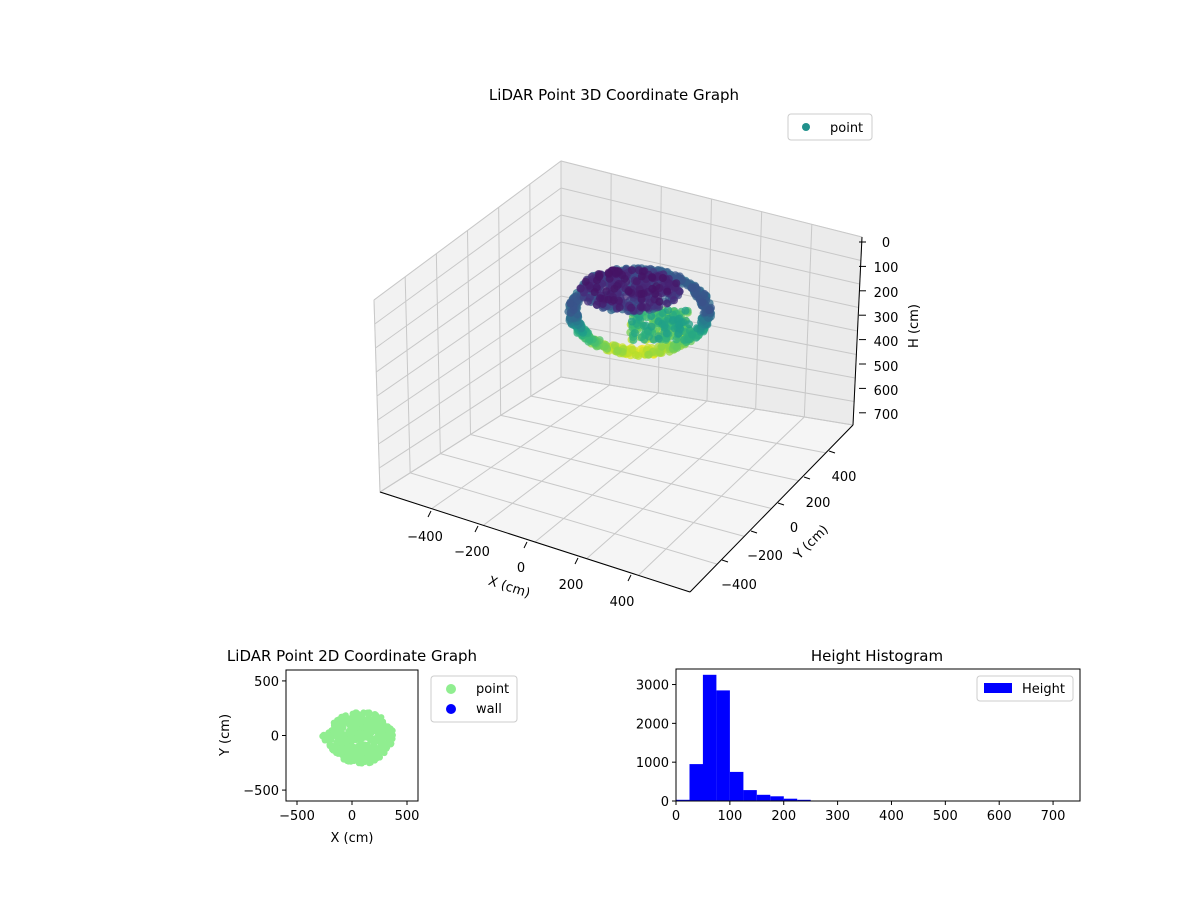 The width and height of the screenshot is (1200, 900). I want to click on chart-2d-xlabel: X (cm), so click(352, 838).